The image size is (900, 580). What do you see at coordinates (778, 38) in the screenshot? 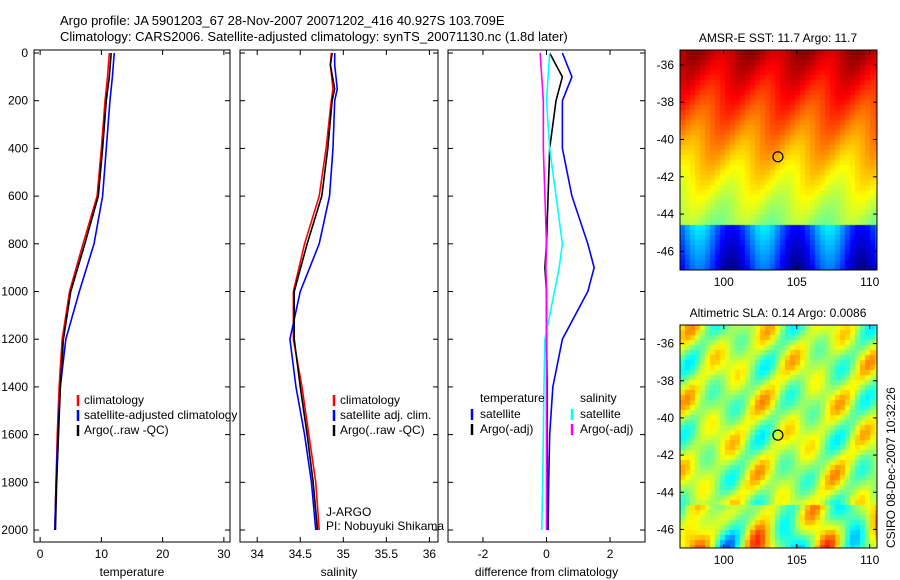
I see `map-title: AMSR-E SST: 11.7 Argo: 11.7` at bounding box center [778, 38].